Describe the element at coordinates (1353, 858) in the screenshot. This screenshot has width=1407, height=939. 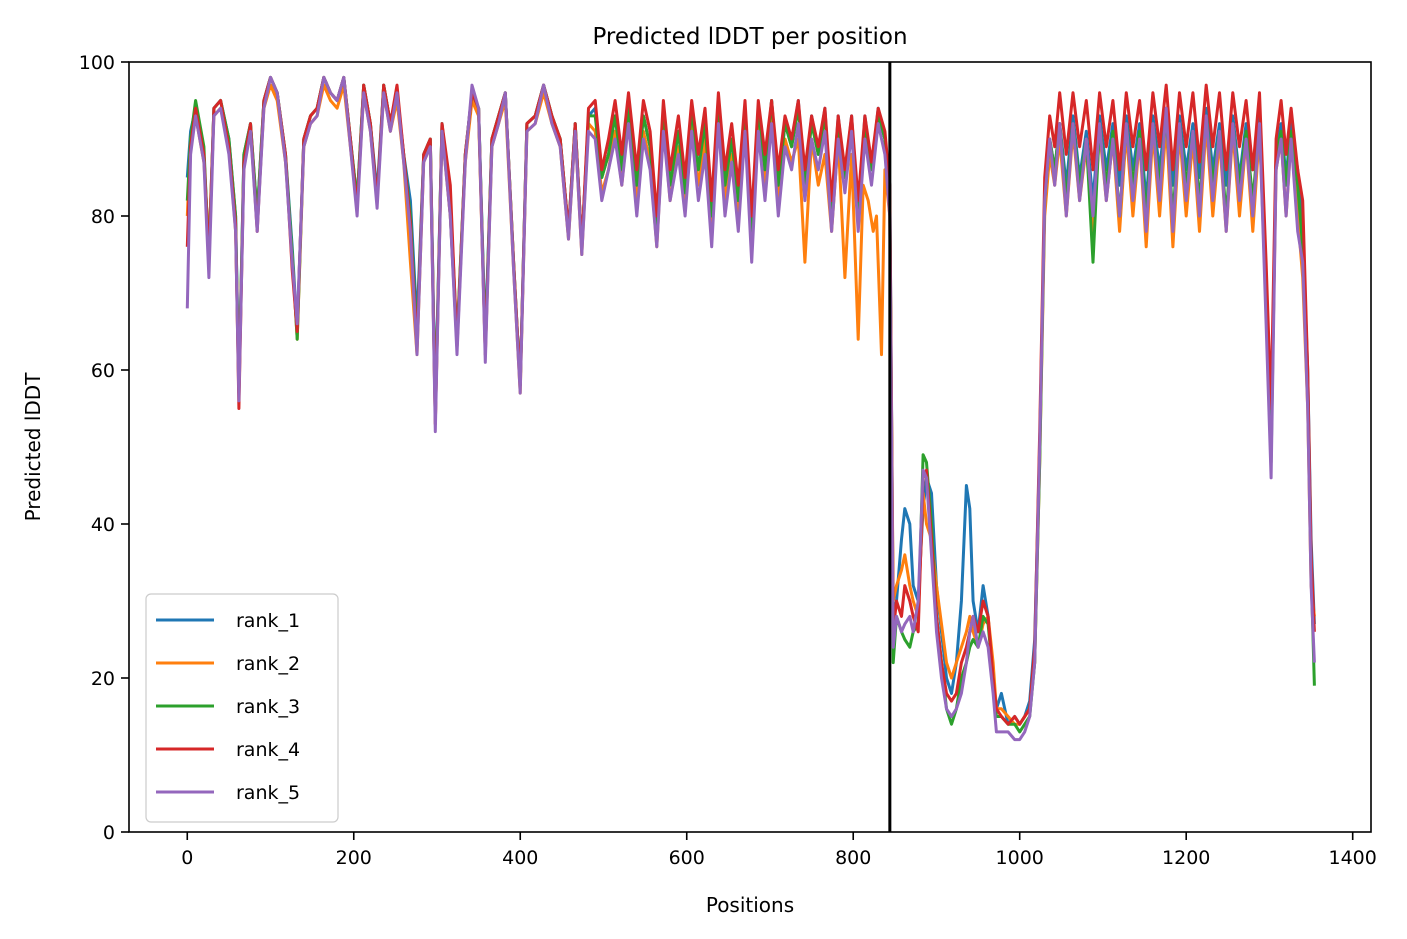
I see `x-tick-label: 1400` at that location.